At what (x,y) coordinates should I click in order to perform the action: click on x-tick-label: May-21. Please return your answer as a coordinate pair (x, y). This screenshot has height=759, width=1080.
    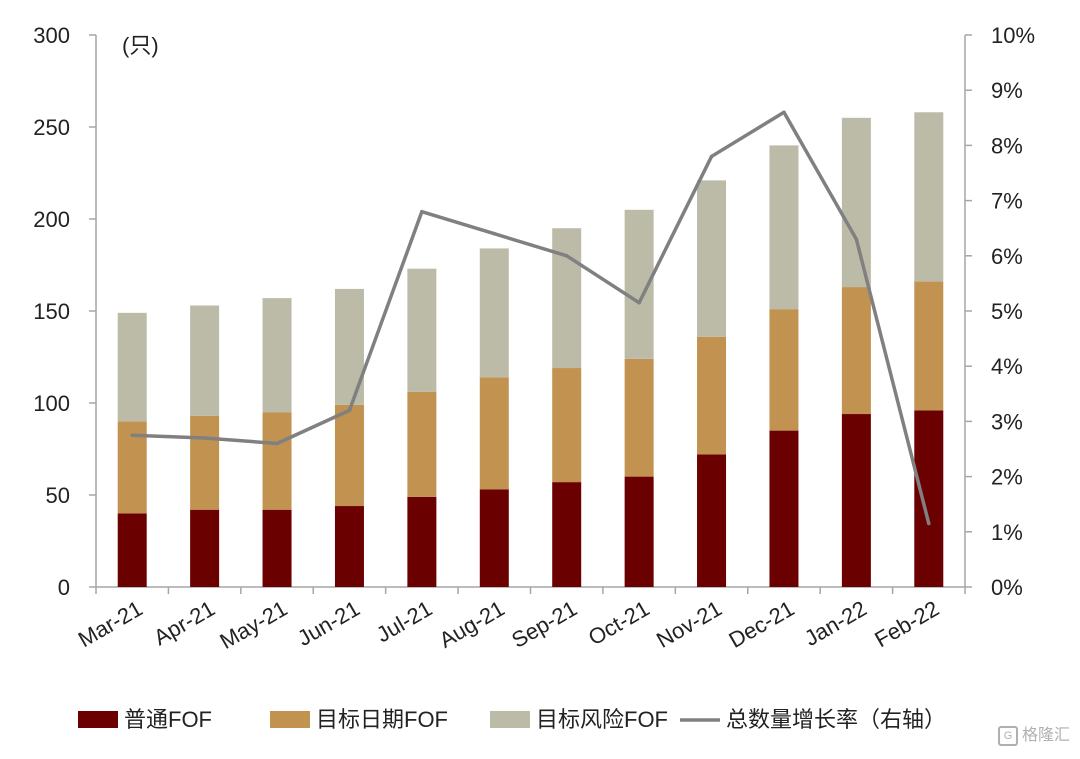
    Looking at the image, I should click on (254, 625).